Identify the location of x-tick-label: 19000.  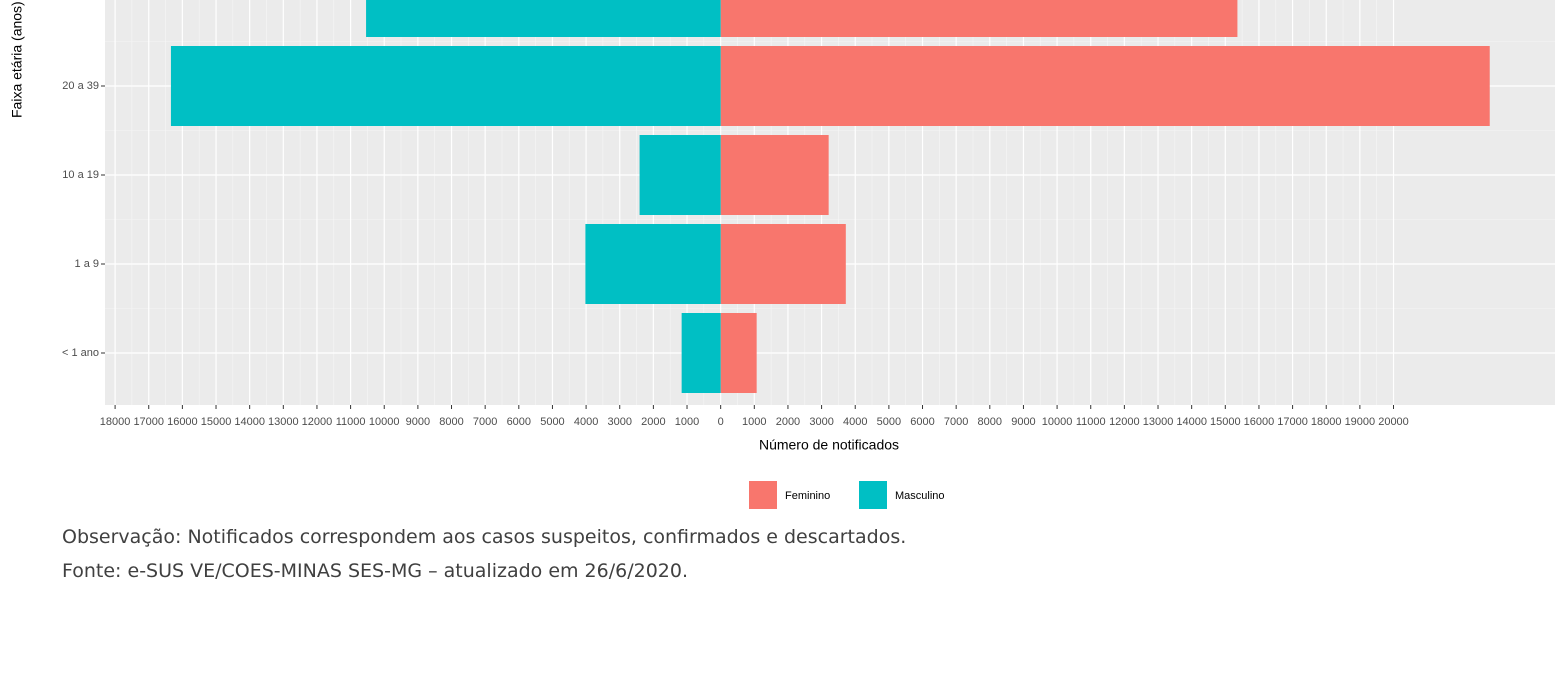
(1360, 422).